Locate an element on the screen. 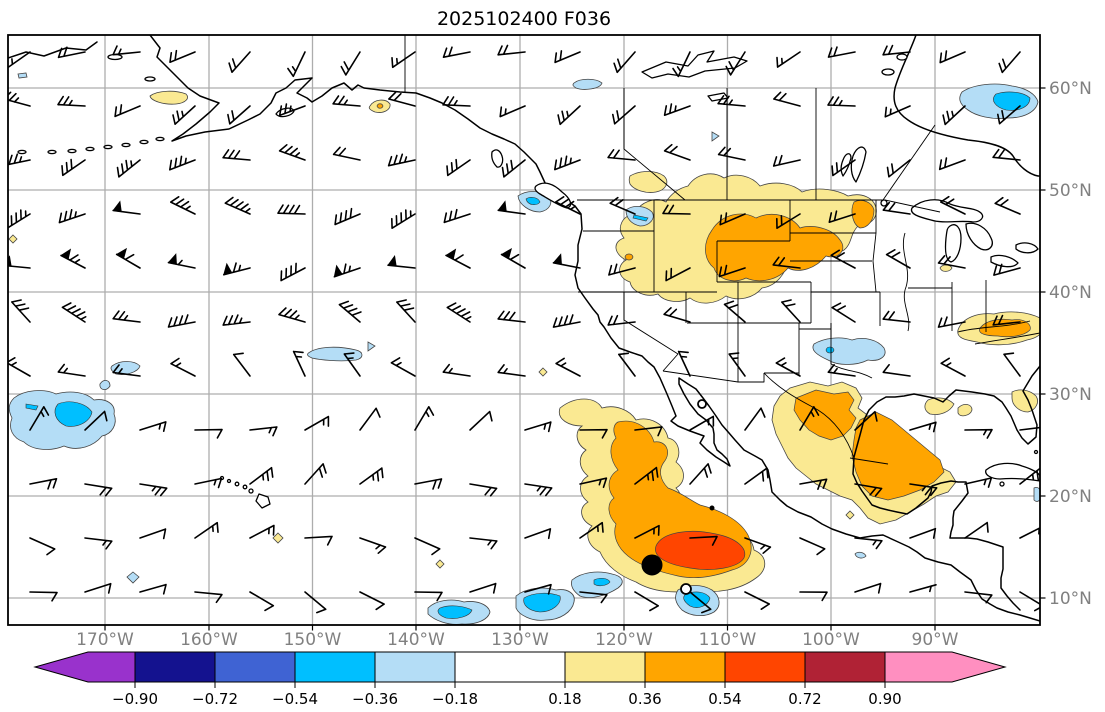  anomaly-mexico-core-east is located at coordinates (898, 456).